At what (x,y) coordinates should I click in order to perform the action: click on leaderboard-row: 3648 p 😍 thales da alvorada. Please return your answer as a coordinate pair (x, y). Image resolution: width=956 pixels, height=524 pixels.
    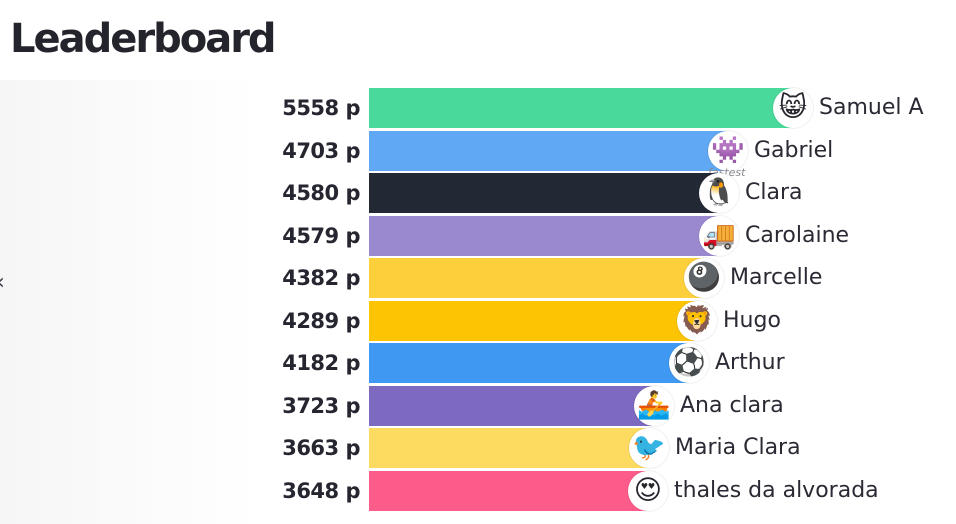
    Looking at the image, I should click on (478, 491).